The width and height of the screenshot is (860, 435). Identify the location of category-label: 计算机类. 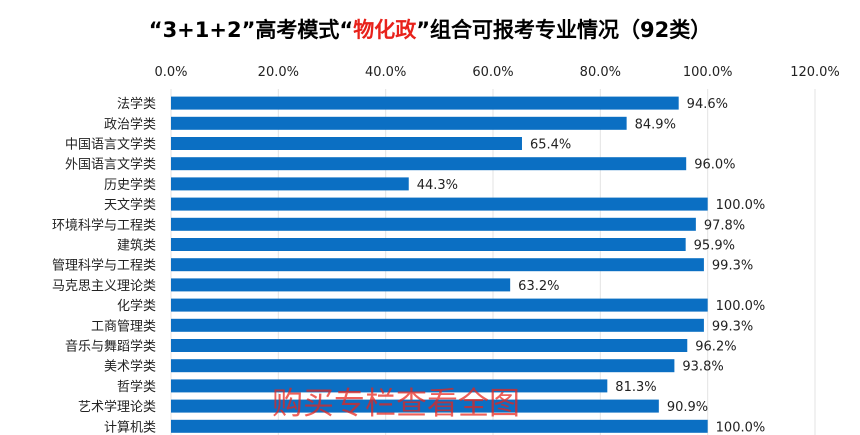
(130, 427).